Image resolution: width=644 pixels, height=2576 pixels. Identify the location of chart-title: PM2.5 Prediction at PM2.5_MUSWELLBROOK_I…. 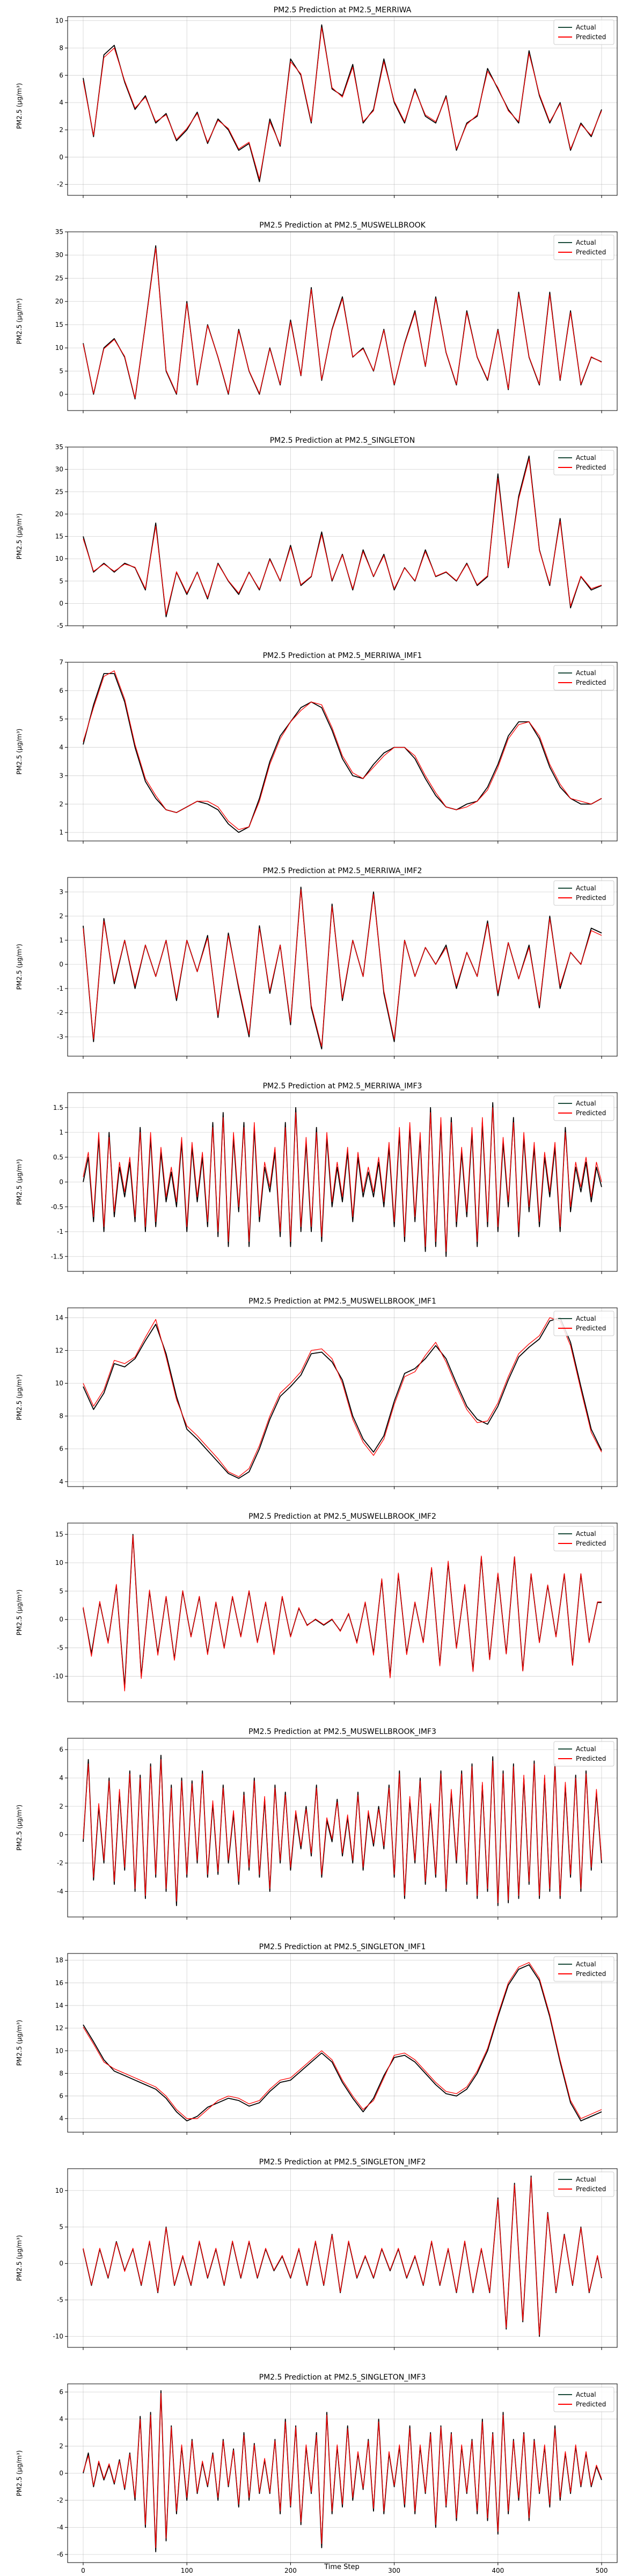
(342, 1301).